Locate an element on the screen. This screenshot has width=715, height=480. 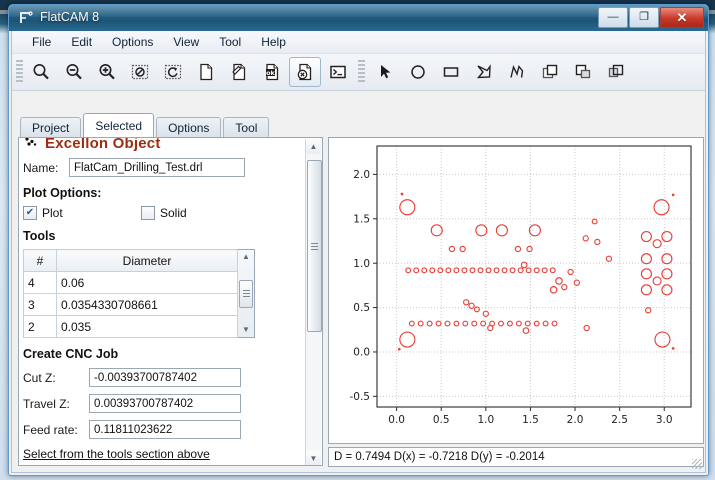
cnc-section-label: Create CNC Job is located at coordinates (71, 354).